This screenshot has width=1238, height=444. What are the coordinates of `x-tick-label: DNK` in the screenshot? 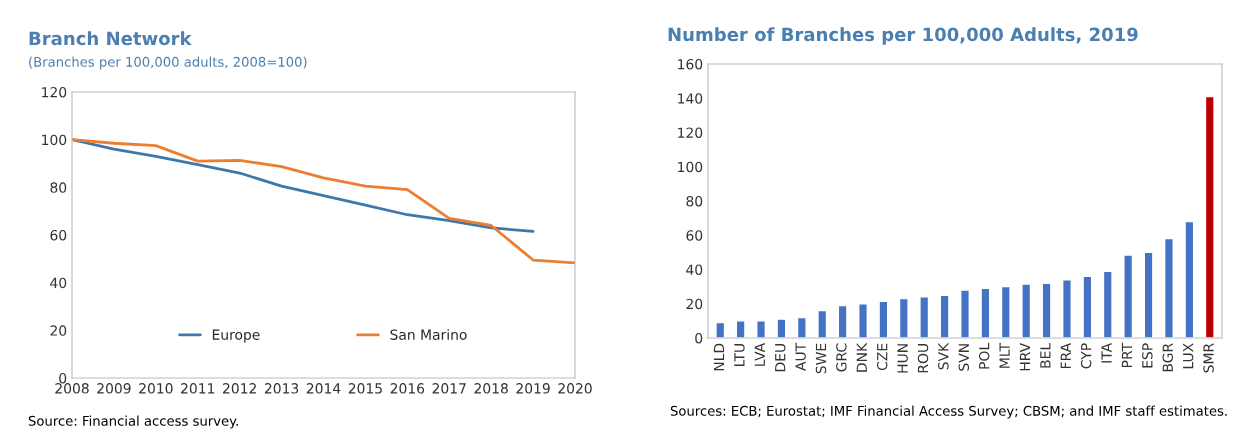 It's located at (861, 357).